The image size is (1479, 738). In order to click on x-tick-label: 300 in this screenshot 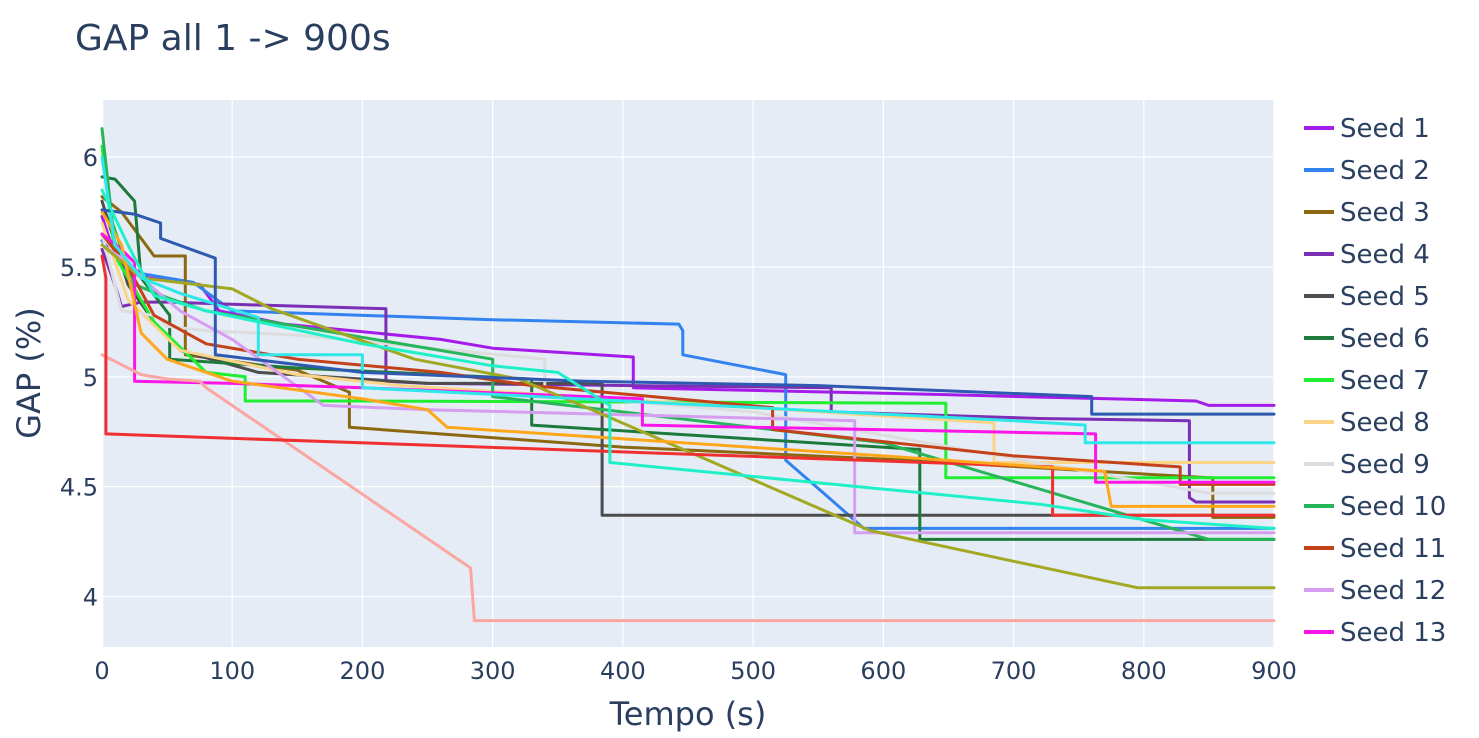, I will do `click(493, 671)`.